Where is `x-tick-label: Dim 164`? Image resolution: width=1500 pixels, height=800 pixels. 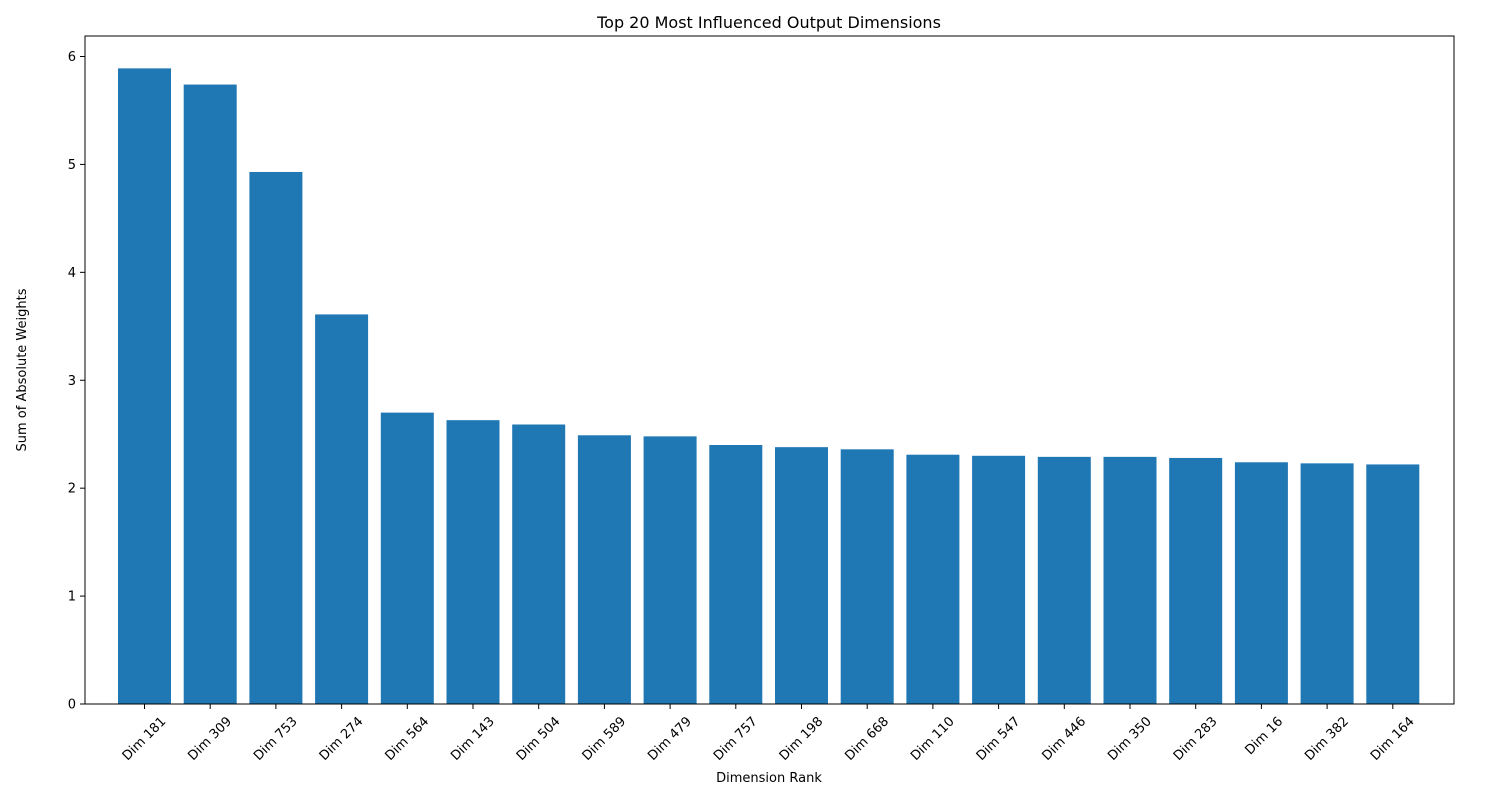
x-tick-label: Dim 164 is located at coordinates (1393, 739).